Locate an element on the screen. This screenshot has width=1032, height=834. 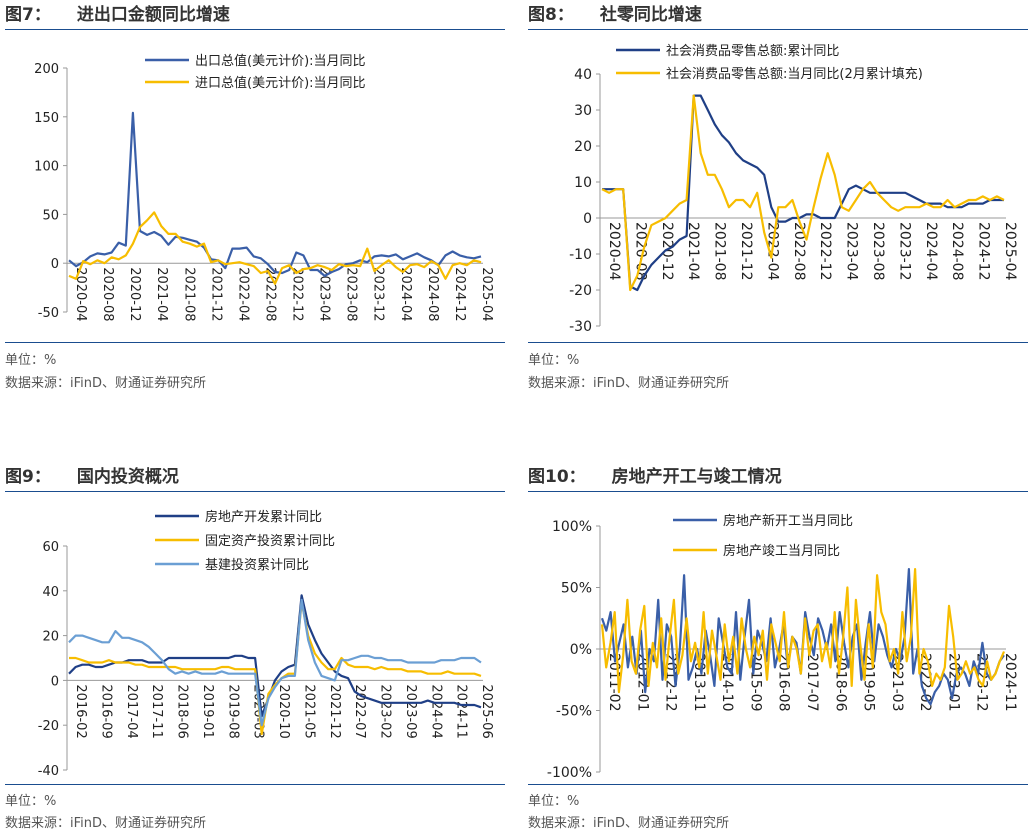
y-tick-label: 50 is located at coordinates (50, 215).